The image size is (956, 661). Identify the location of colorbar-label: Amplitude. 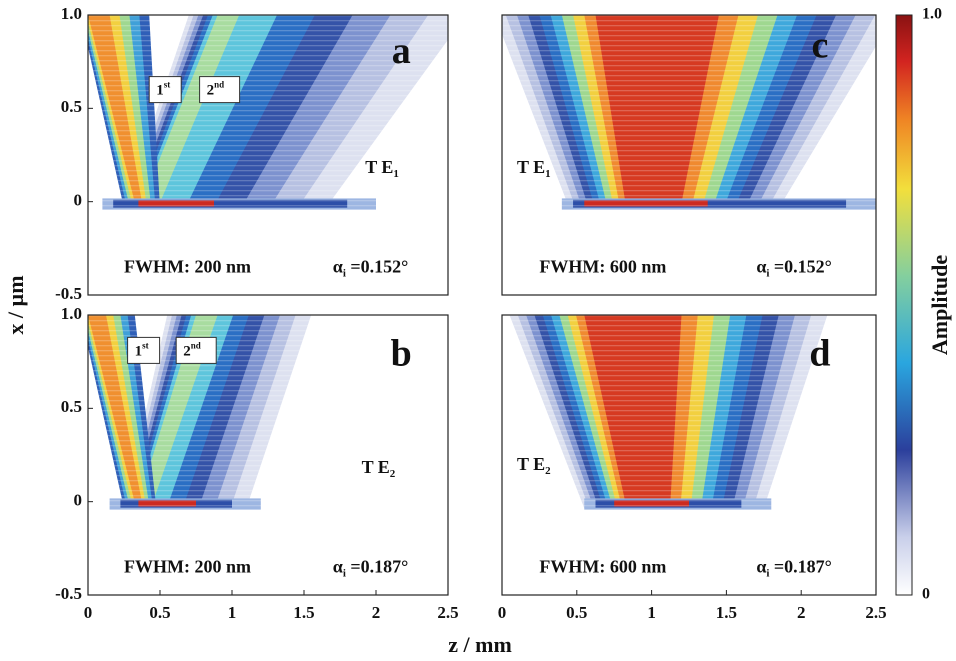
(939, 305).